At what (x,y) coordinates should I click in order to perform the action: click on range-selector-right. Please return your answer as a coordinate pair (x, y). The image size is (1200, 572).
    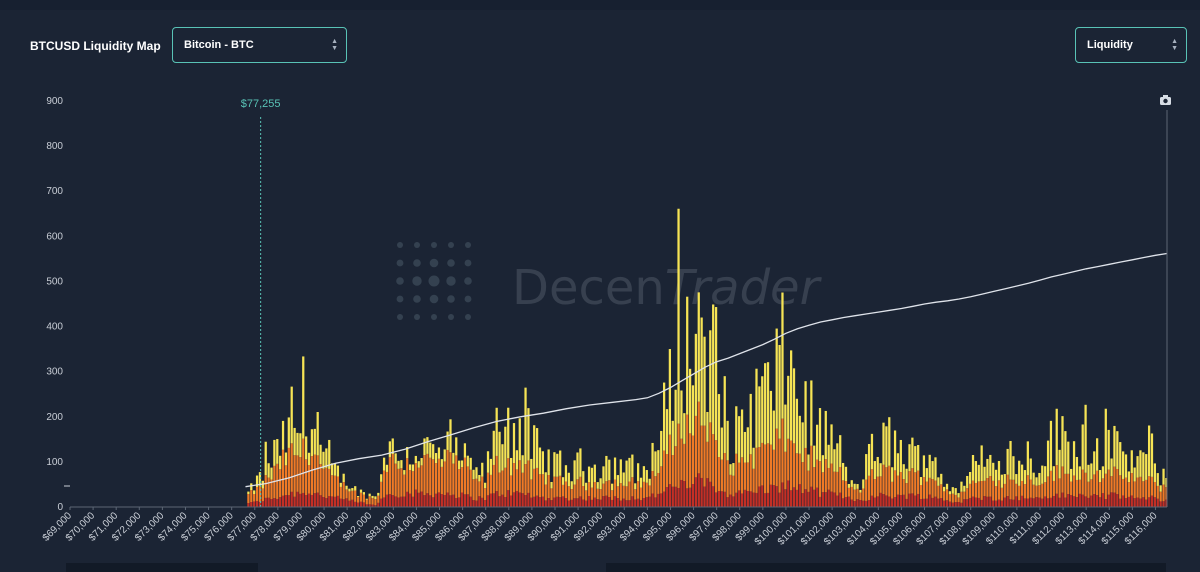
    Looking at the image, I should click on (886, 567).